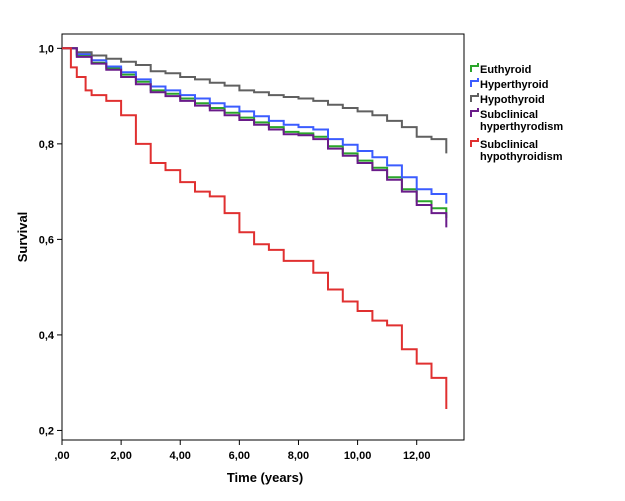 This screenshot has width=625, height=501. I want to click on y-tick-label: 1,0, so click(46, 49).